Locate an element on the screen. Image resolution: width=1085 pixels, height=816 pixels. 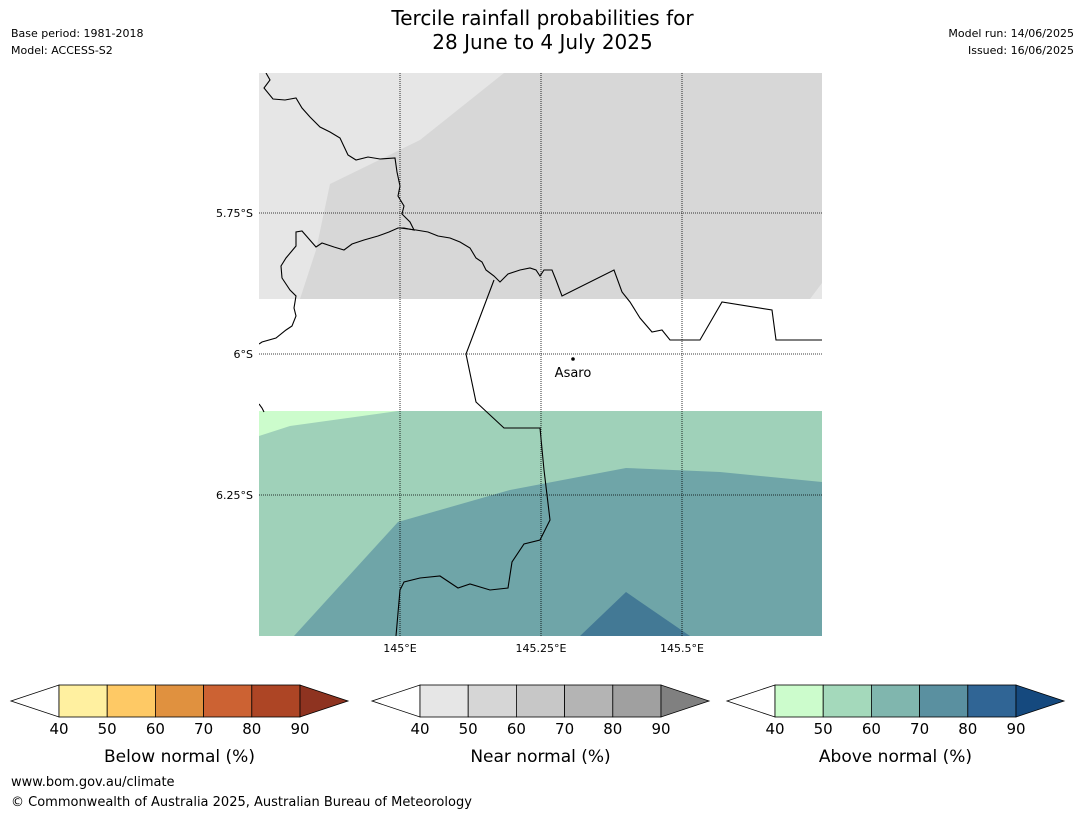
above-normal-70-region is located at coordinates (635, 614).